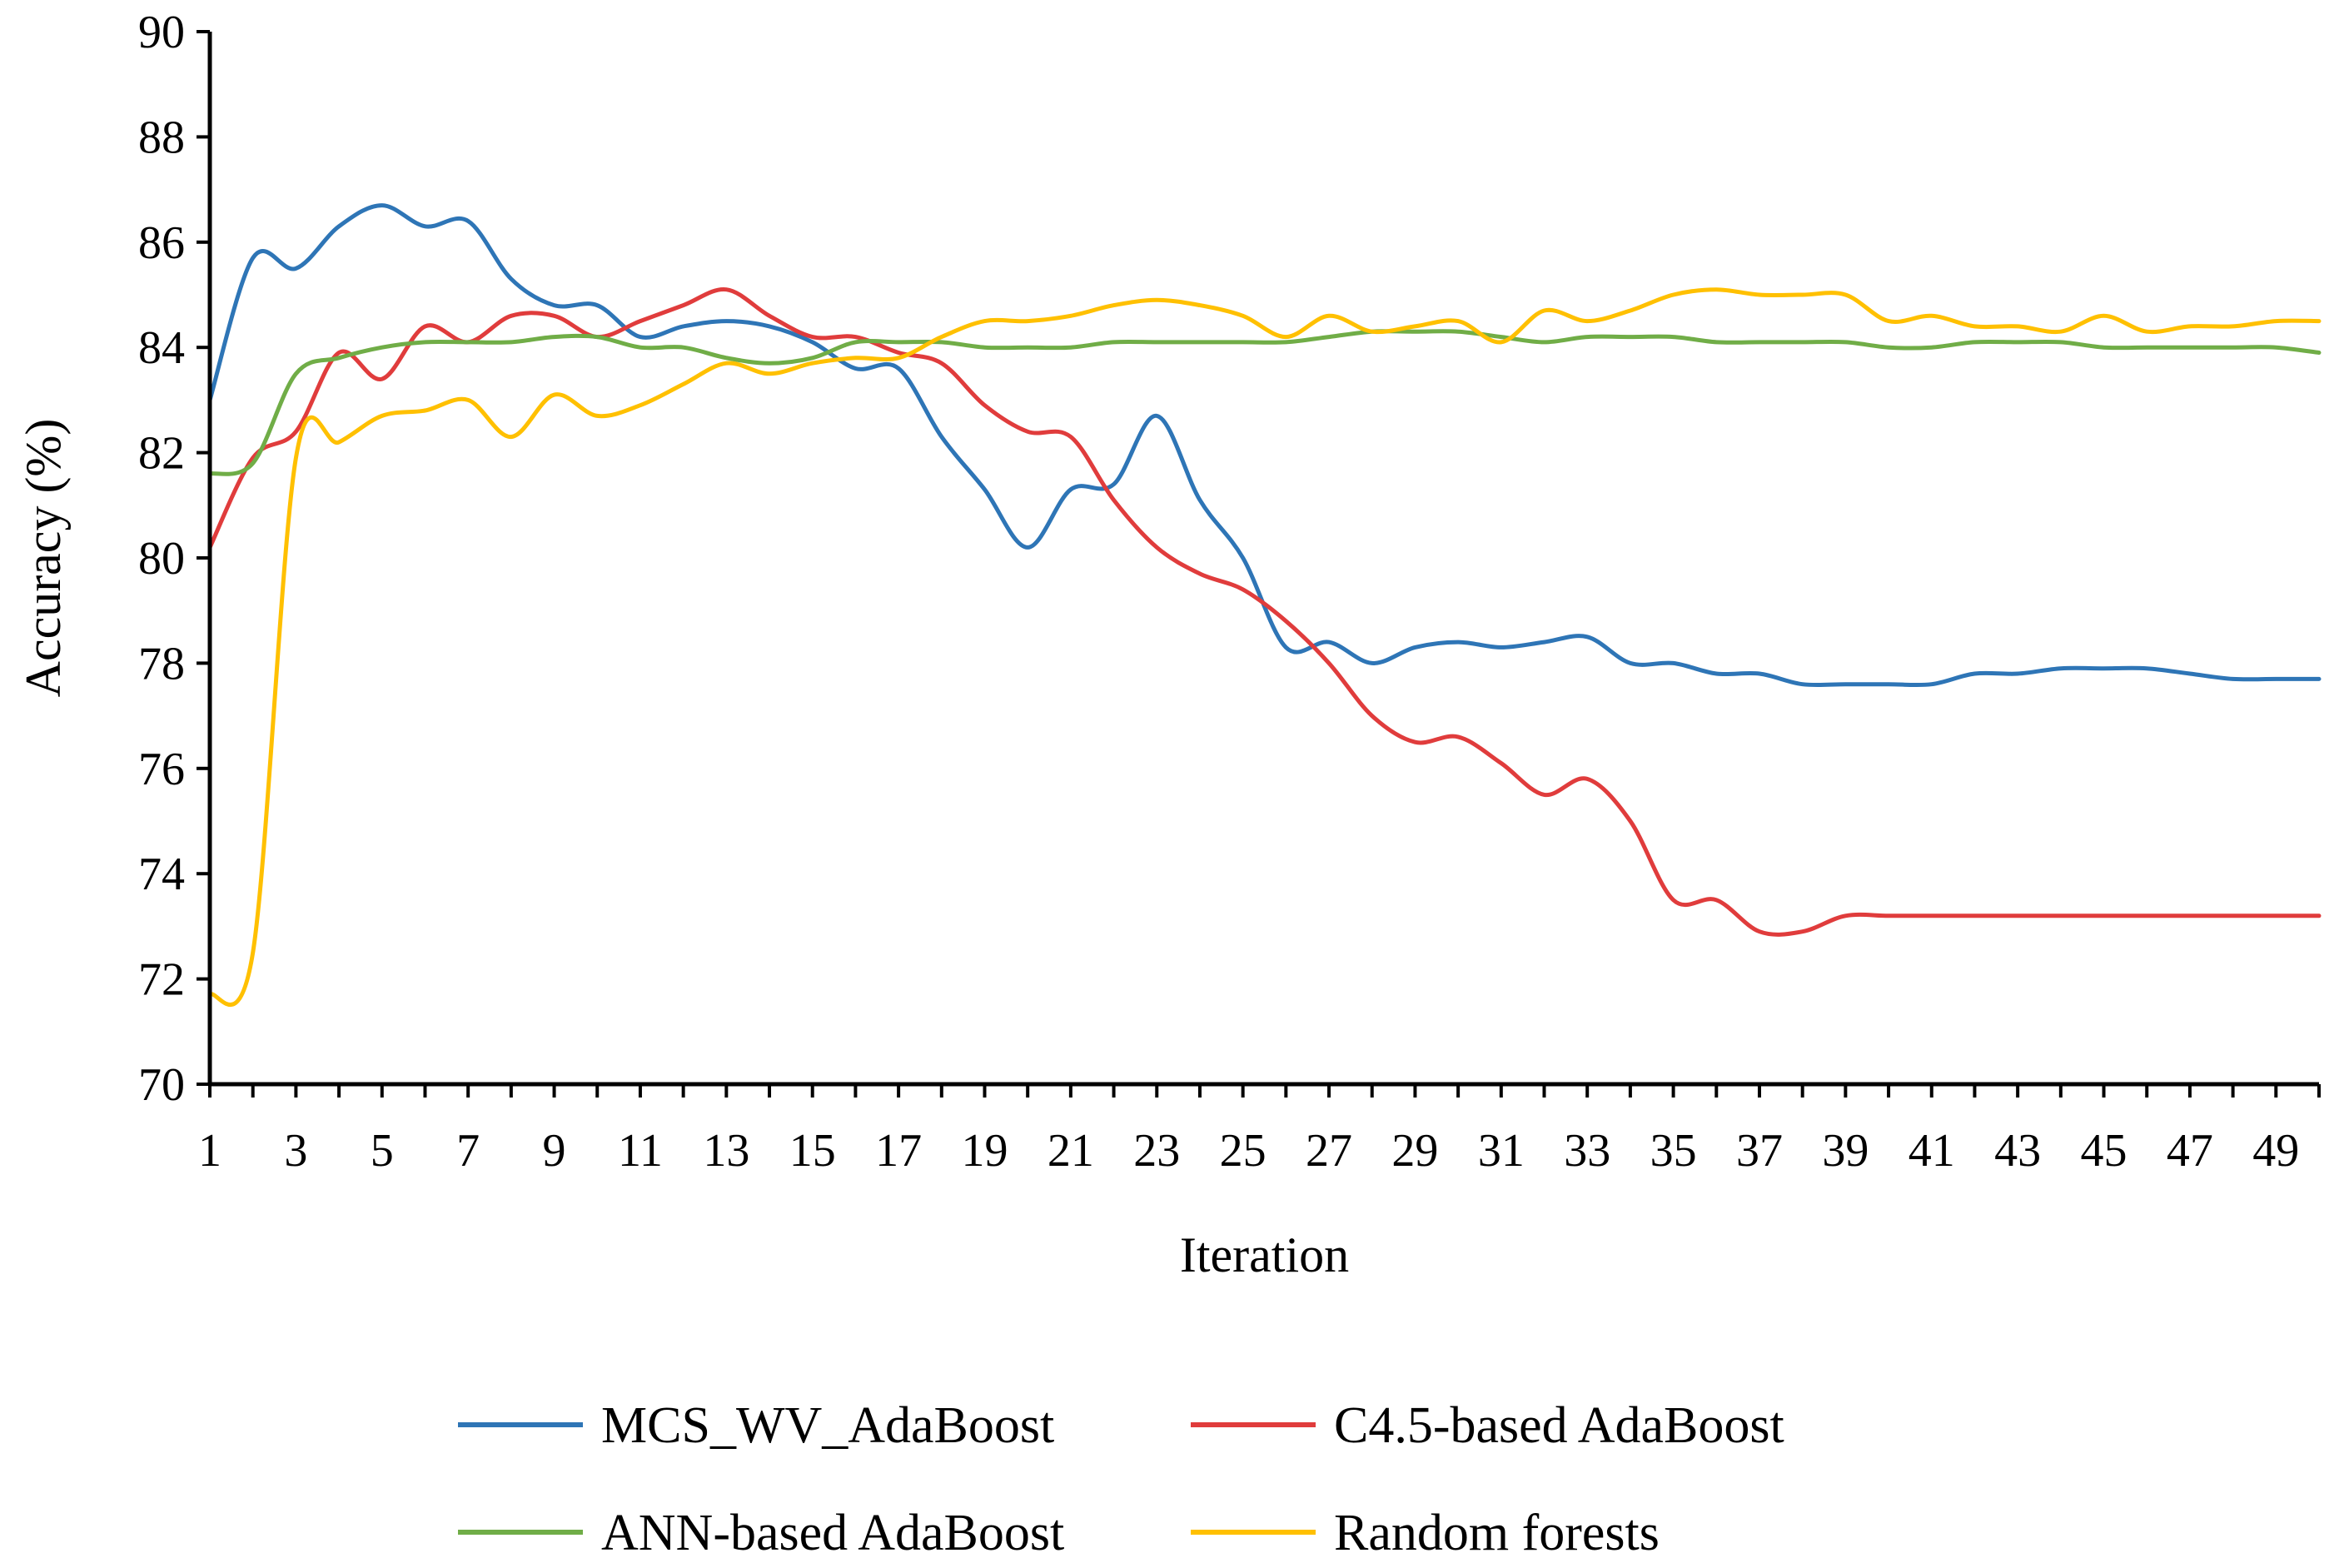 The width and height of the screenshot is (2334, 1568). I want to click on y-axis-title: Accuracy (%), so click(43, 559).